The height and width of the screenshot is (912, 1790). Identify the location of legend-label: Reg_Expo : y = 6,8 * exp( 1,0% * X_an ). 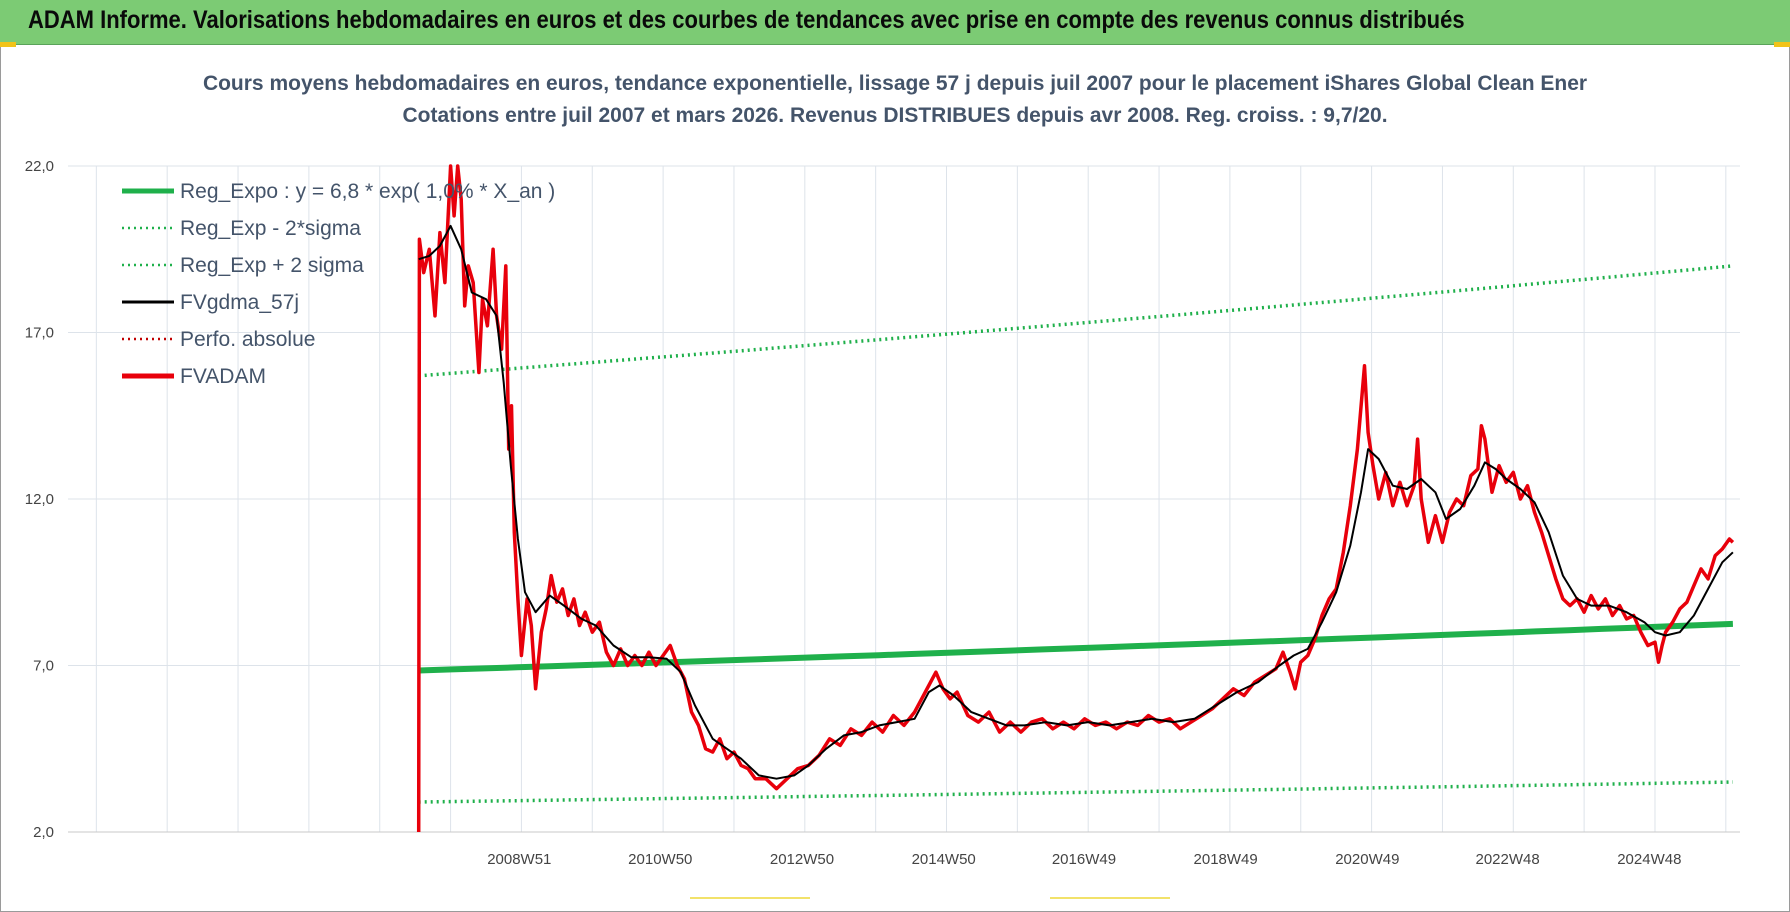
(367, 191).